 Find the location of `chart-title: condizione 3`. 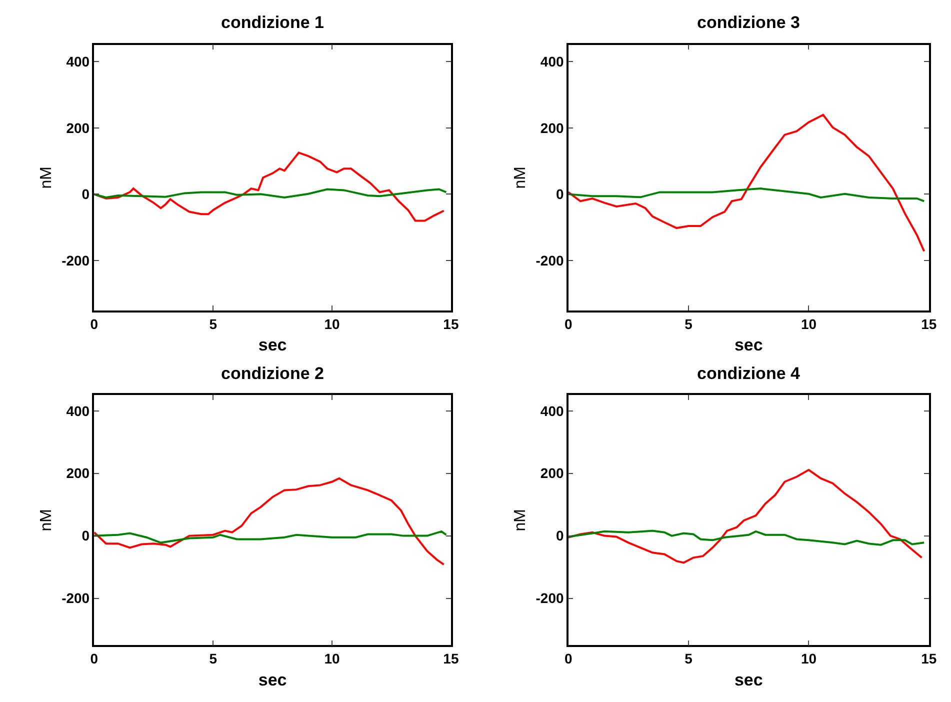

chart-title: condizione 3 is located at coordinates (748, 22).